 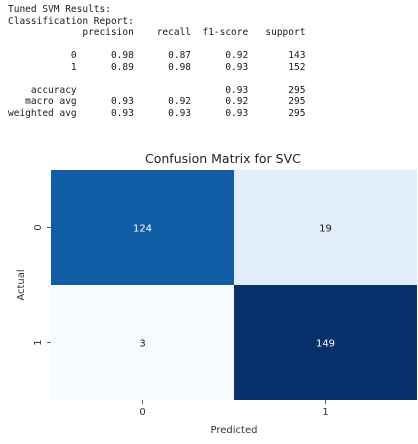 What do you see at coordinates (223, 158) in the screenshot?
I see `chart-title: Confusion Matrix for SVC` at bounding box center [223, 158].